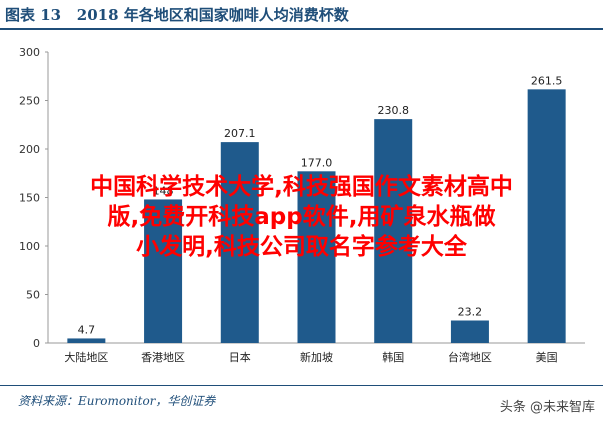 The height and width of the screenshot is (423, 603). I want to click on bar-value-label: 230.8, so click(393, 110).